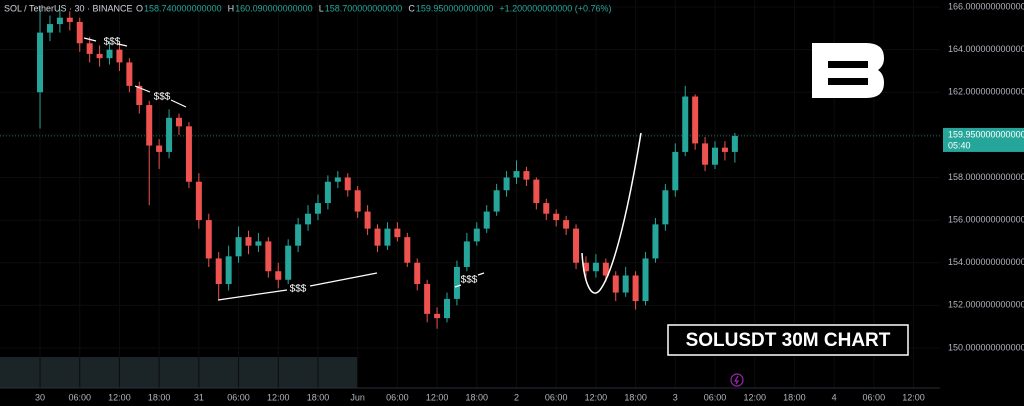 The image size is (1024, 406). What do you see at coordinates (321, 8) in the screenshot?
I see `ohlc-key: L` at bounding box center [321, 8].